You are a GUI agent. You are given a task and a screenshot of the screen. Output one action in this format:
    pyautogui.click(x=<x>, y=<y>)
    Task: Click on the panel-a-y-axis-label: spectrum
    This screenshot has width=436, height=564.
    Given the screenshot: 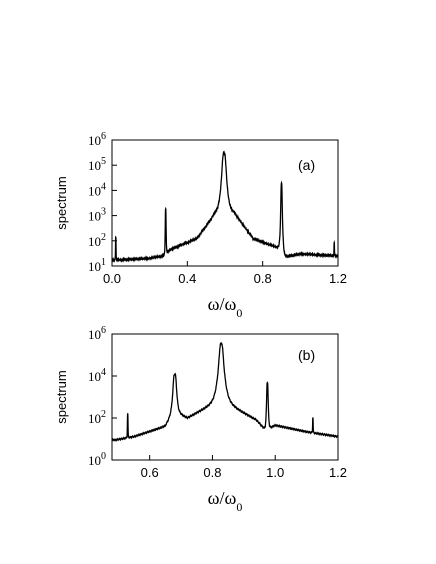 What is the action you would take?
    pyautogui.click(x=61, y=202)
    